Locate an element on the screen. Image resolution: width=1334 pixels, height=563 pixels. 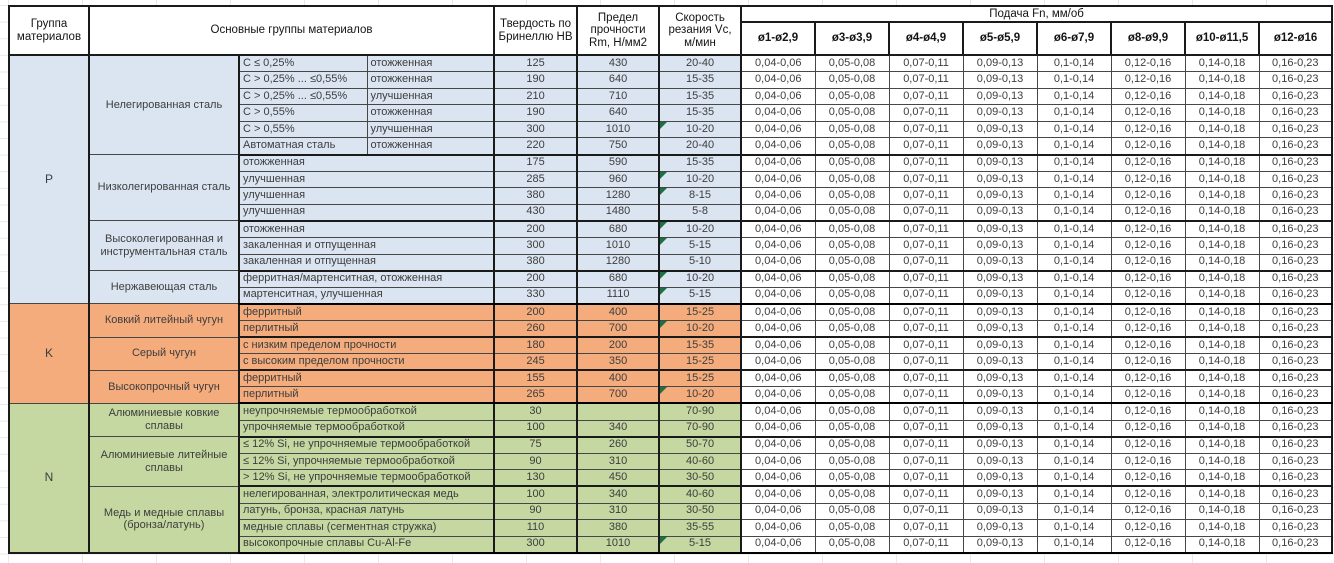
cell-material-desc: перлитный is located at coordinates (366, 329).